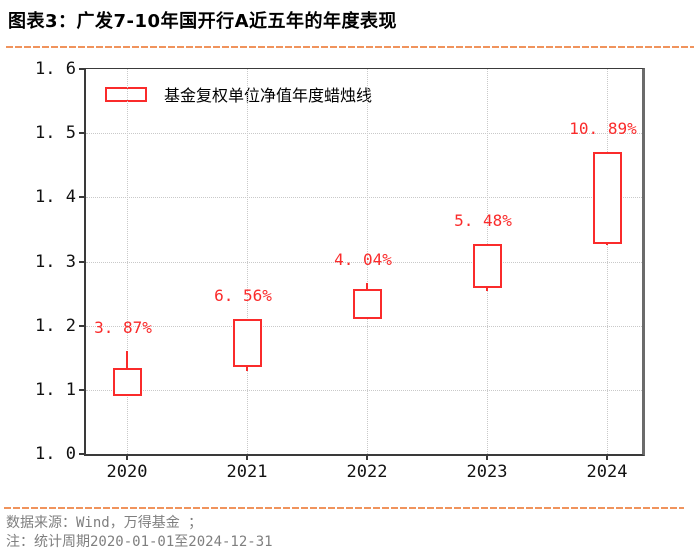 This screenshot has height=559, width=700. Describe the element at coordinates (243, 296) in the screenshot. I see `return-label-2021: 6. 56%` at that location.